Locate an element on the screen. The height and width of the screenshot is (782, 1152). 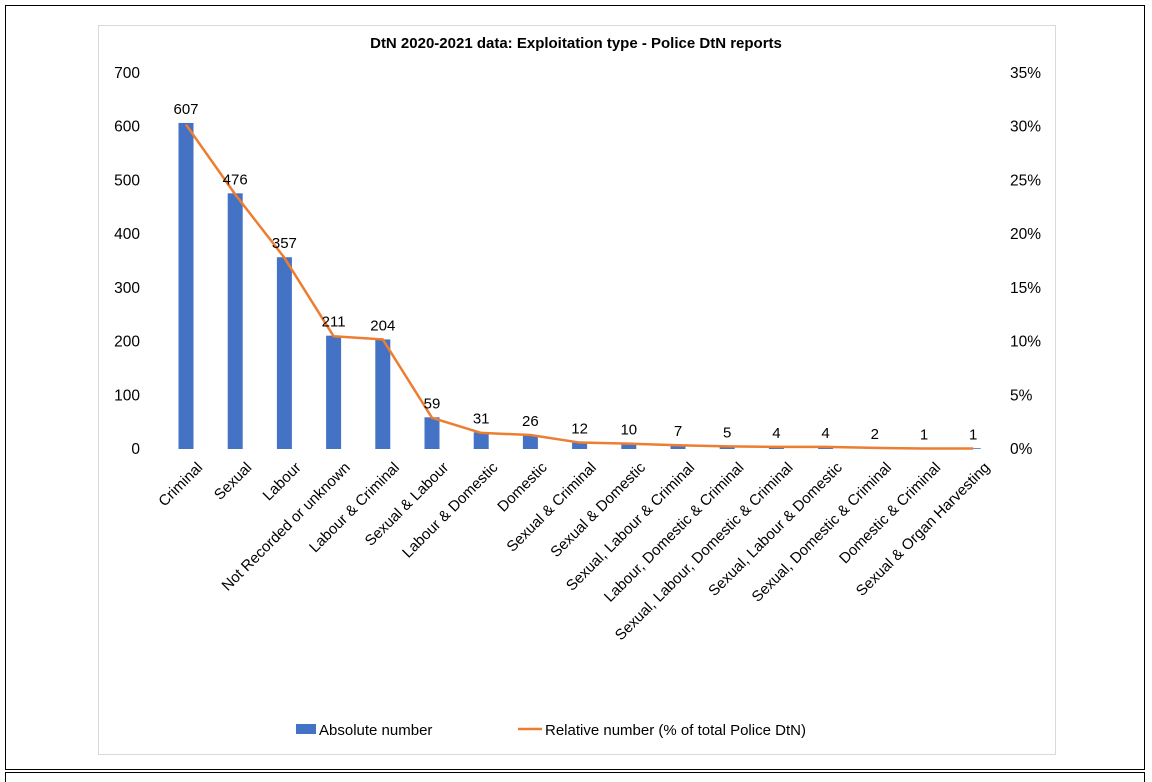
right-tick-label: 30% is located at coordinates (1025, 127).